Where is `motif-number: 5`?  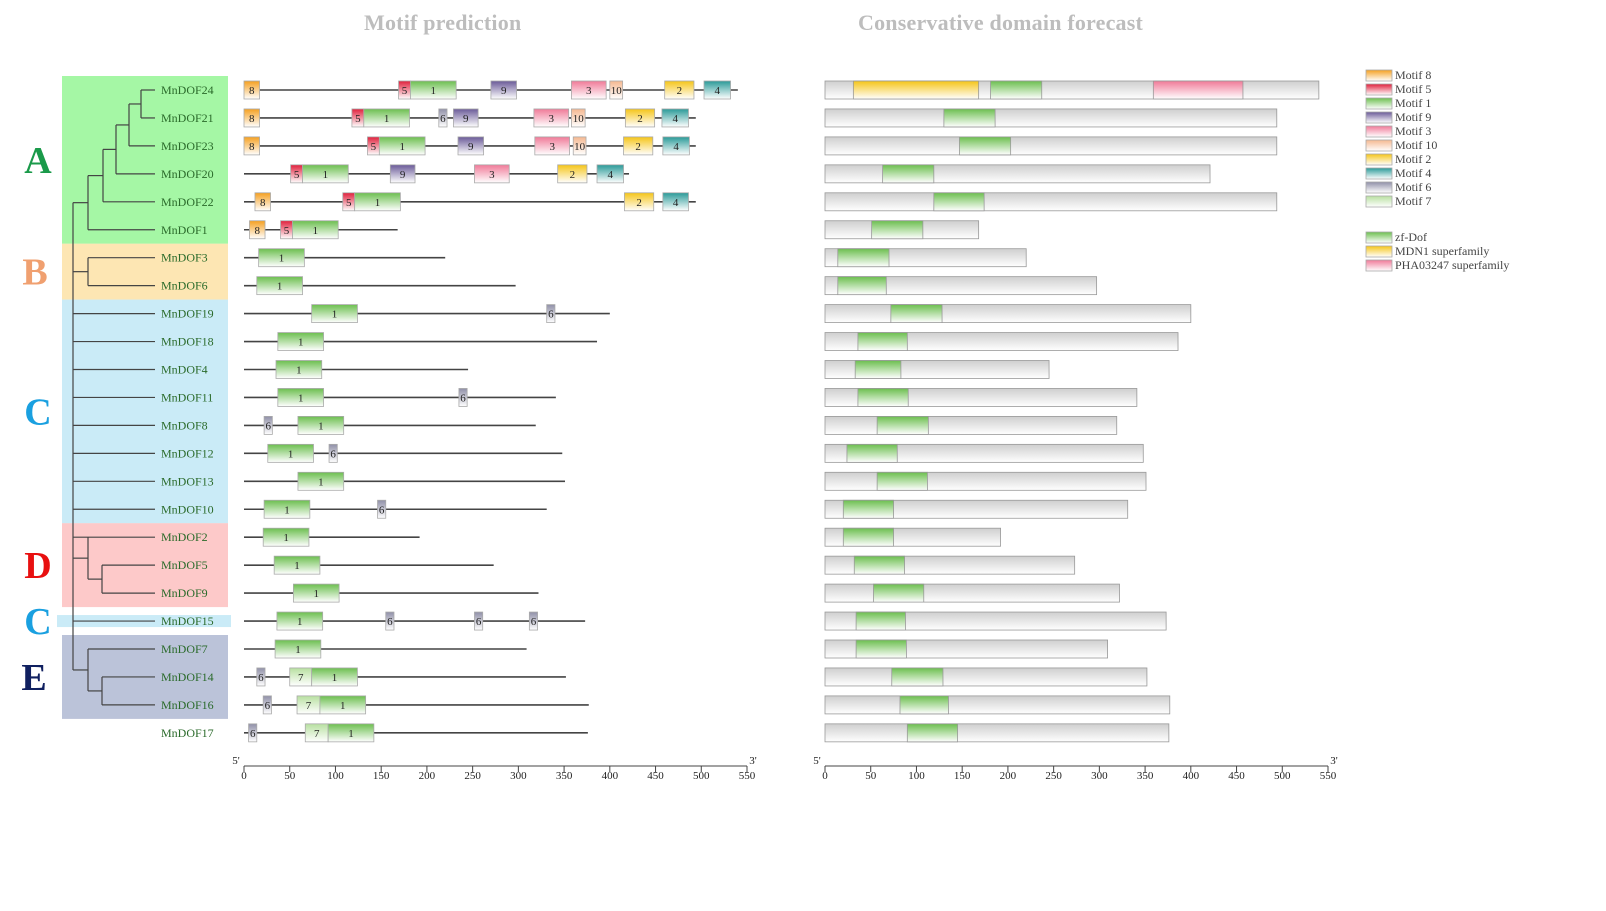
motif-number: 5 is located at coordinates (297, 175).